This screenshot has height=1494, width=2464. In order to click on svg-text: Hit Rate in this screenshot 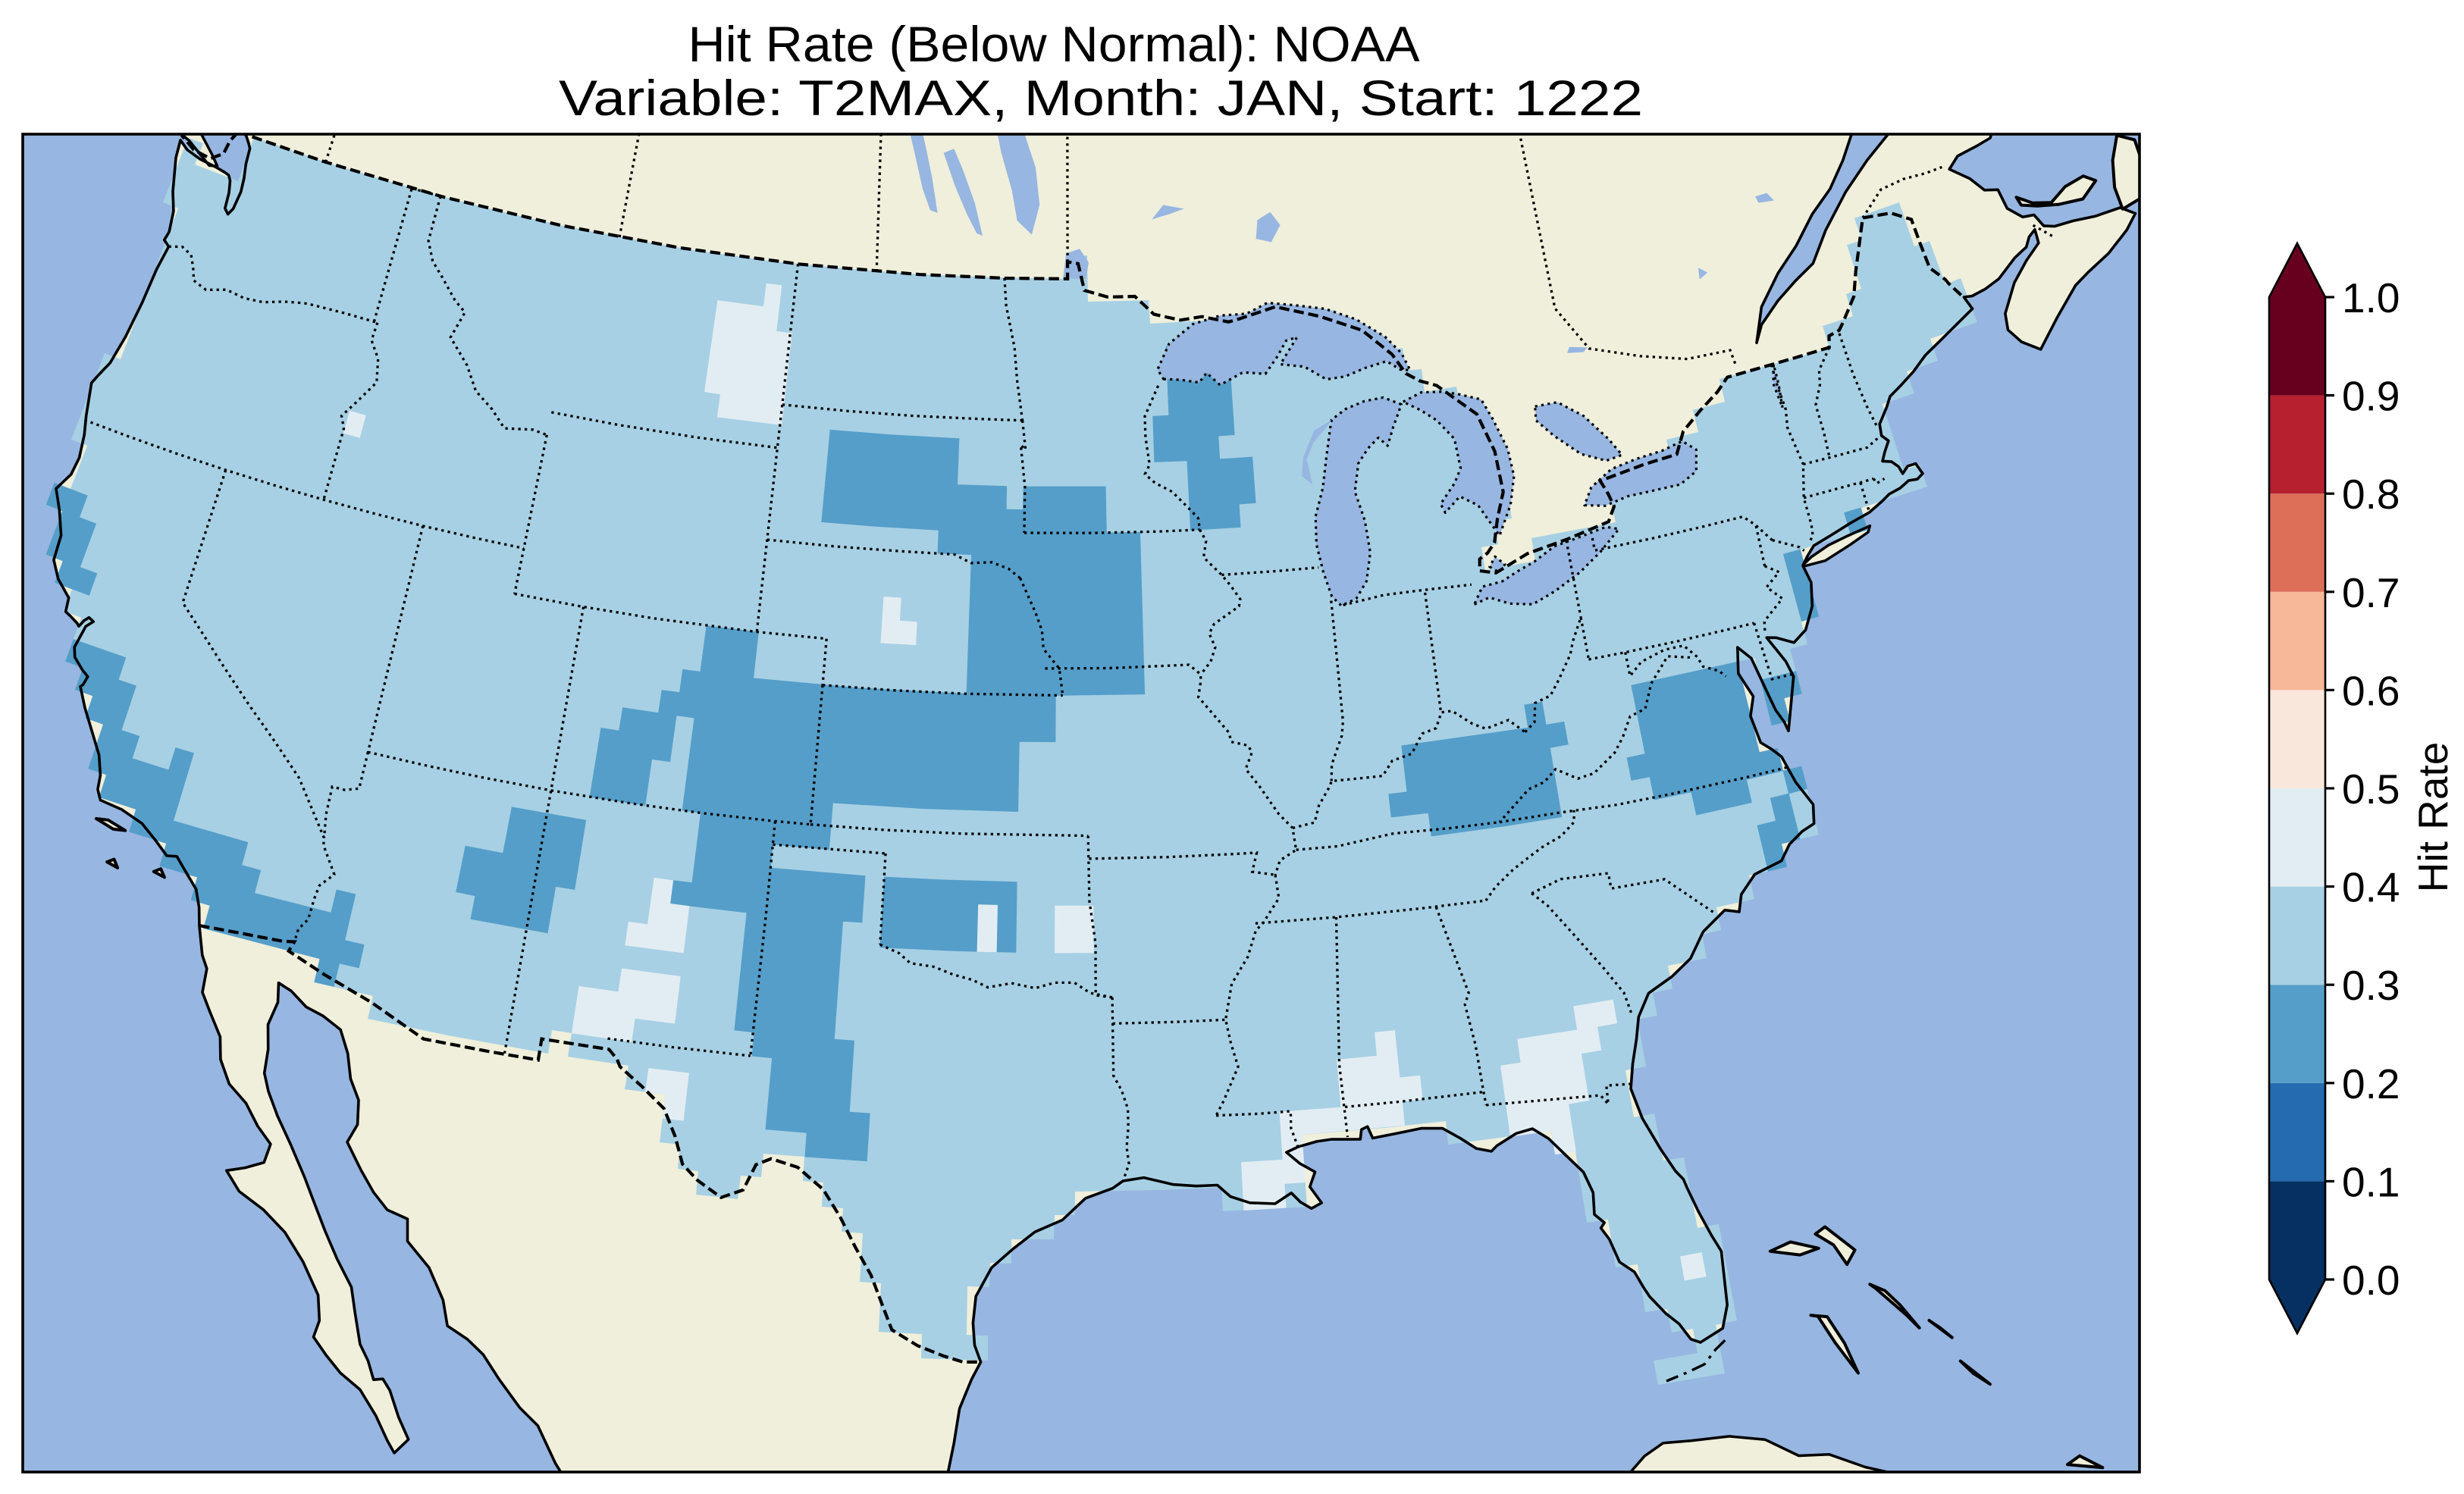, I will do `click(2432, 817)`.